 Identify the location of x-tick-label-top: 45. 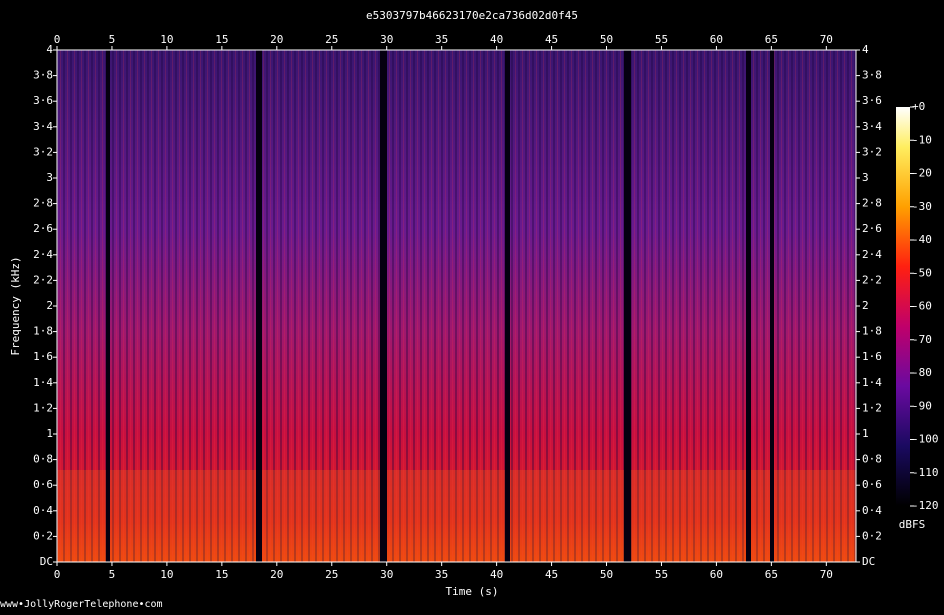
(551, 39).